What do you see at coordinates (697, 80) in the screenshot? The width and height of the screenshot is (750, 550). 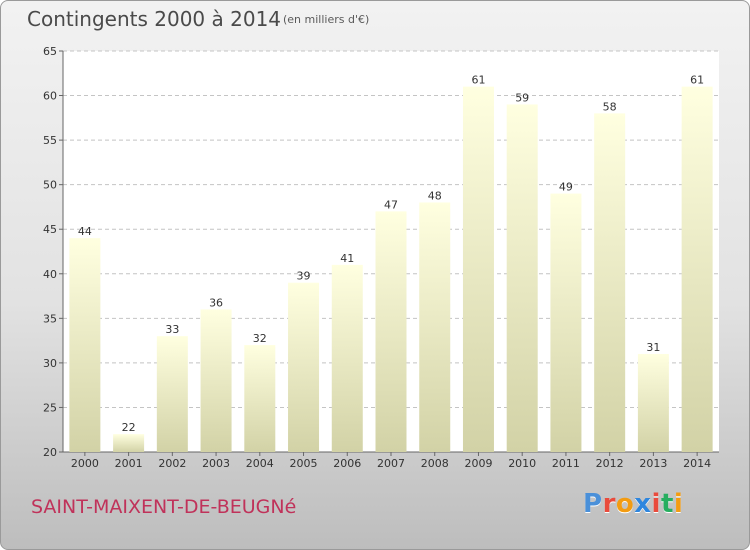 I see `value-label-2014: 61` at bounding box center [697, 80].